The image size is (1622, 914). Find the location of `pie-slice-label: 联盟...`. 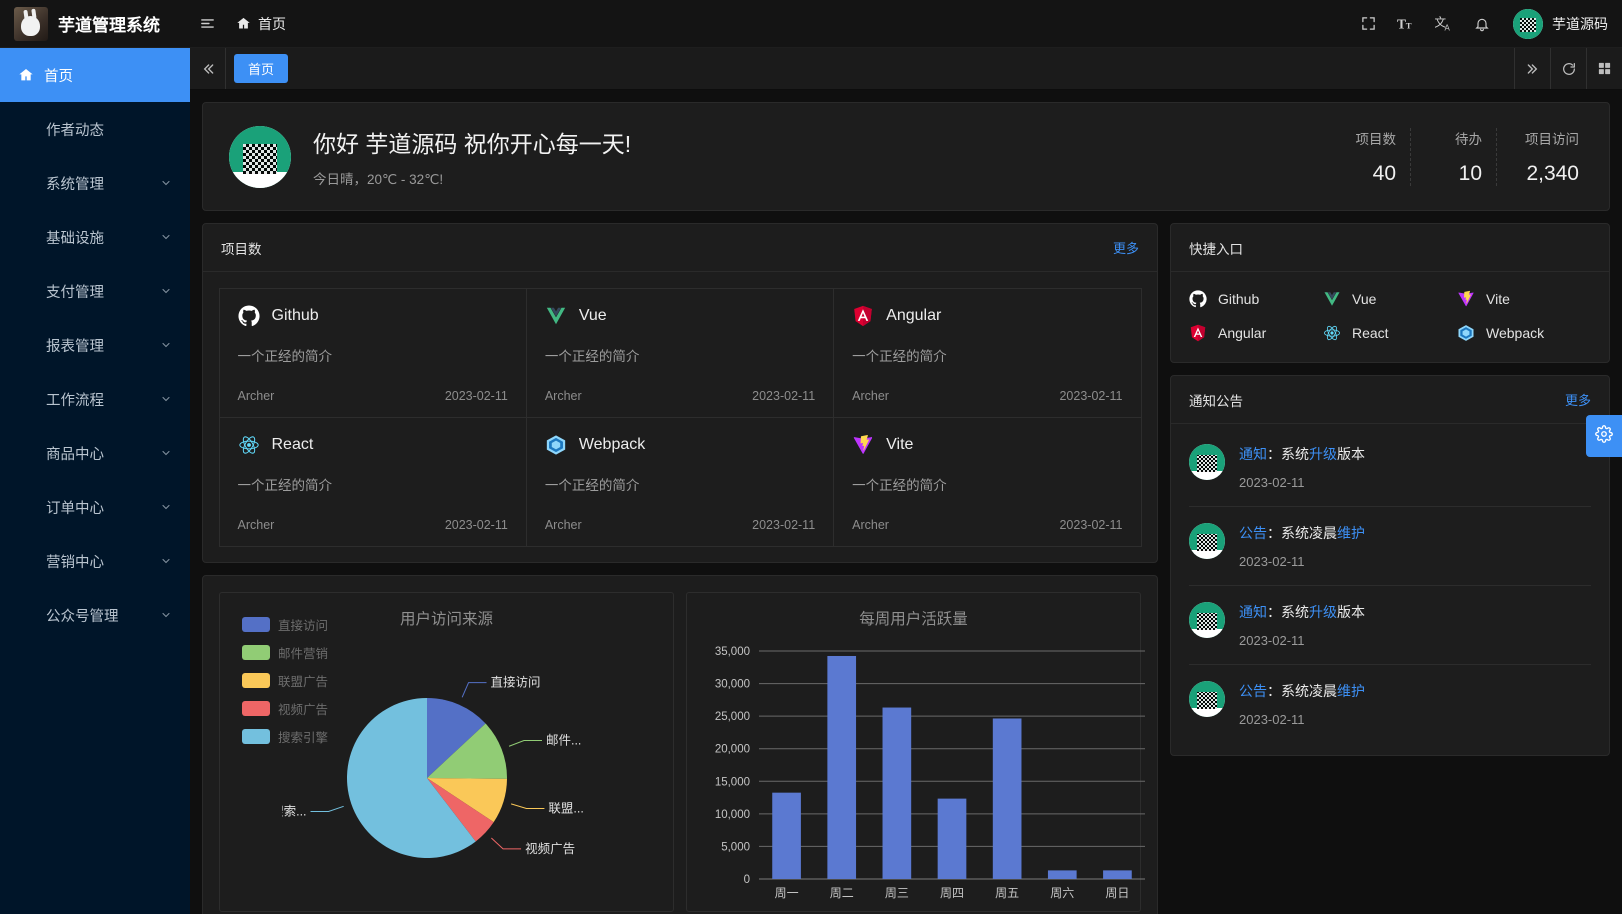

pie-slice-label: 联盟... is located at coordinates (565, 809).